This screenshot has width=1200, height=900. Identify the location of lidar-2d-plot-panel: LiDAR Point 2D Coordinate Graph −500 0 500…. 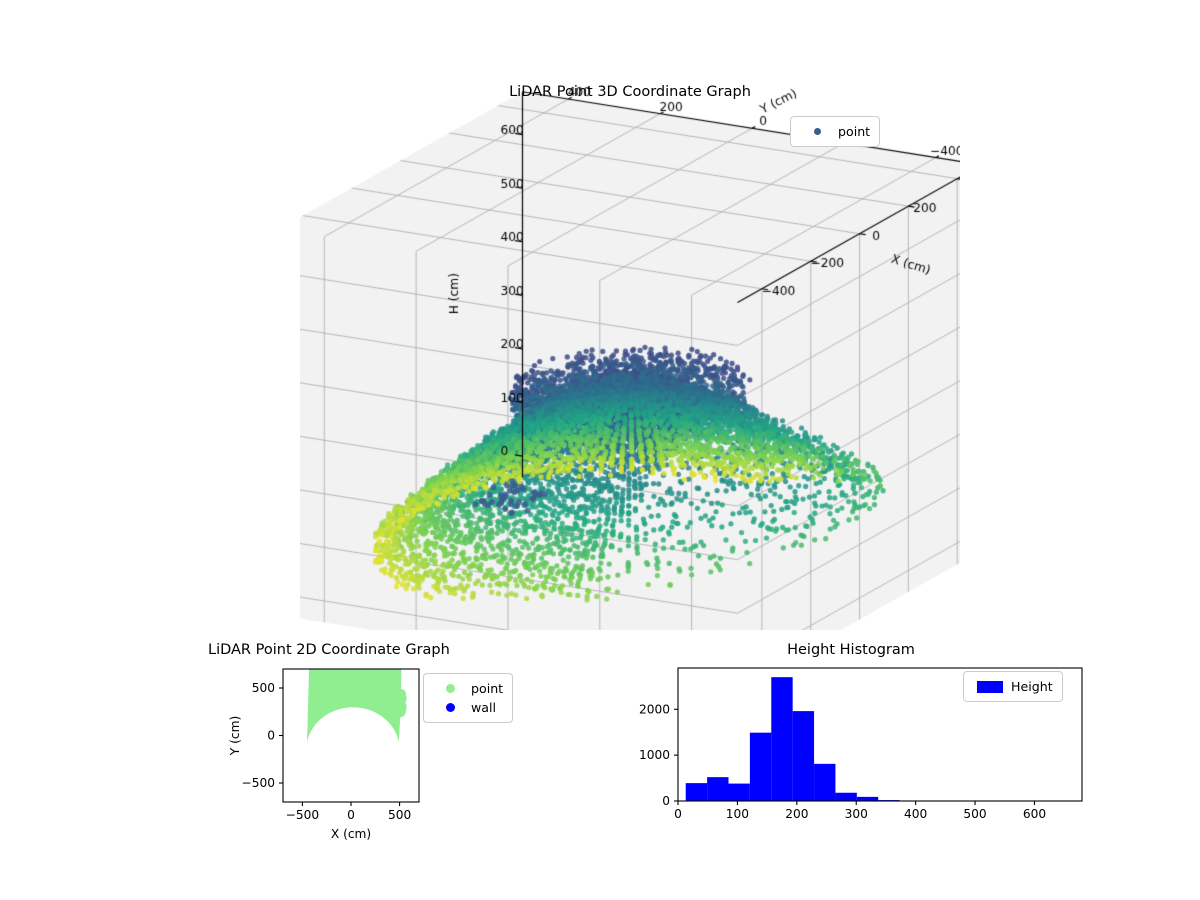
(350, 748).